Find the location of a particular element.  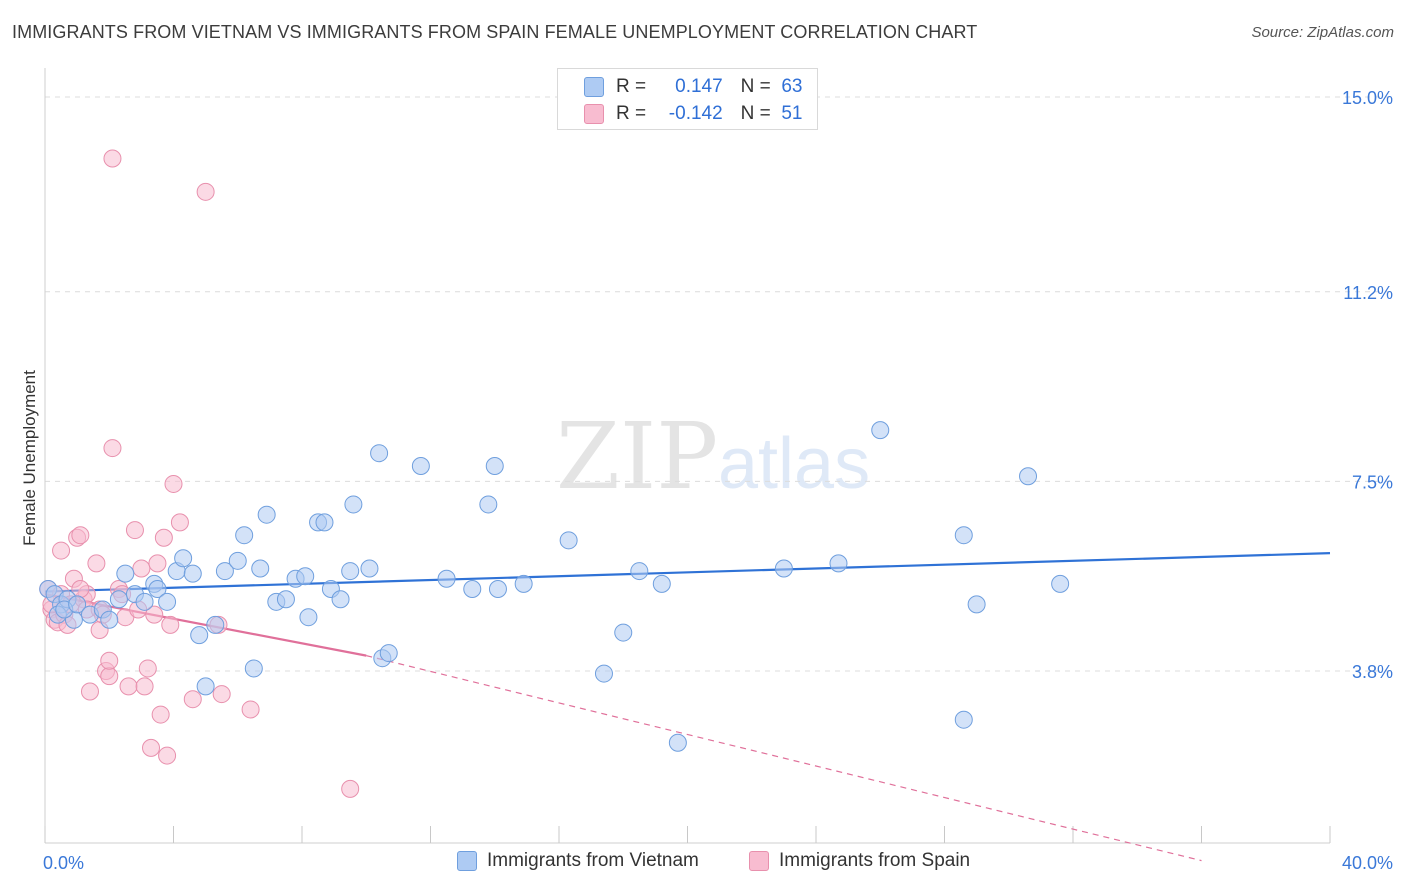

source-label: Source: ZipAtlas.com is located at coordinates (1322, 32).